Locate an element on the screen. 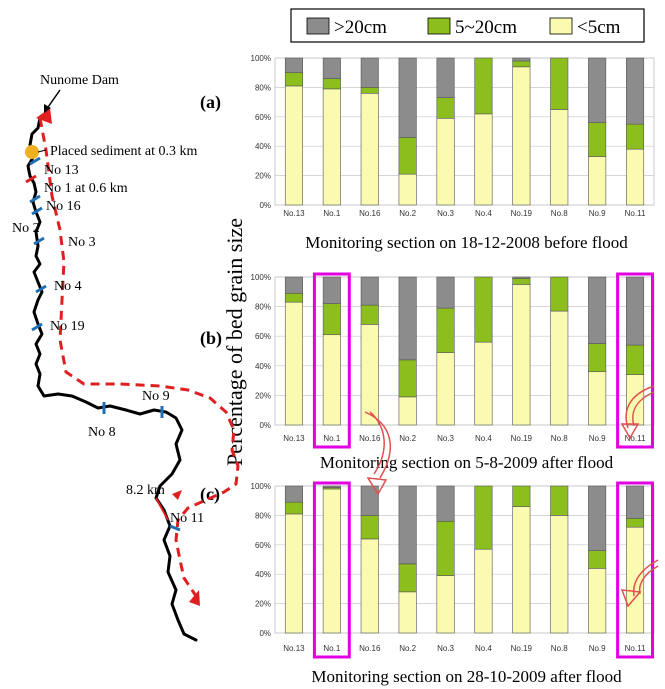  x-tick-label: No.16 is located at coordinates (370, 213).